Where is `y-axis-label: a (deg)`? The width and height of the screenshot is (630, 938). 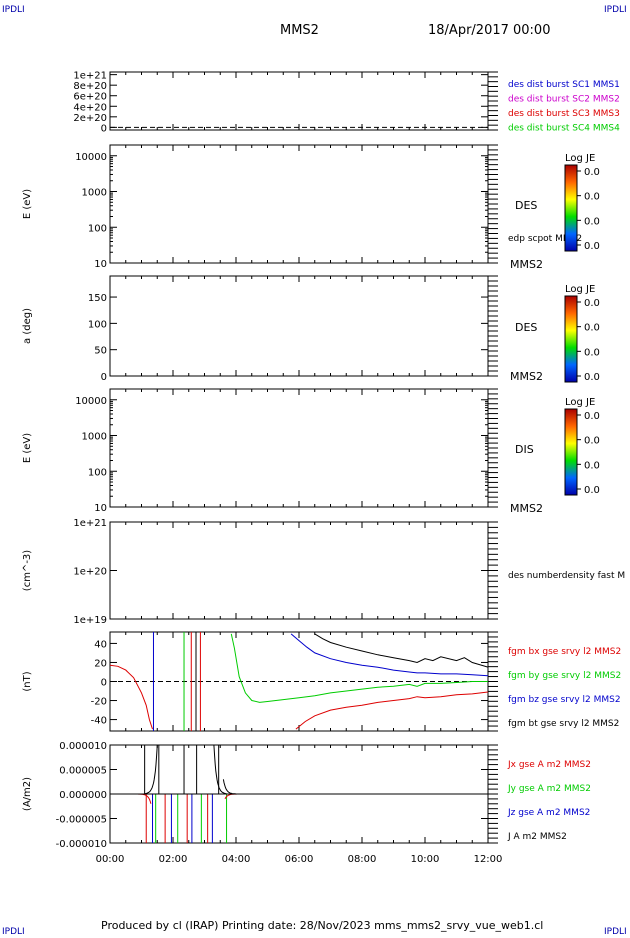 y-axis-label: a (deg) is located at coordinates (27, 326).